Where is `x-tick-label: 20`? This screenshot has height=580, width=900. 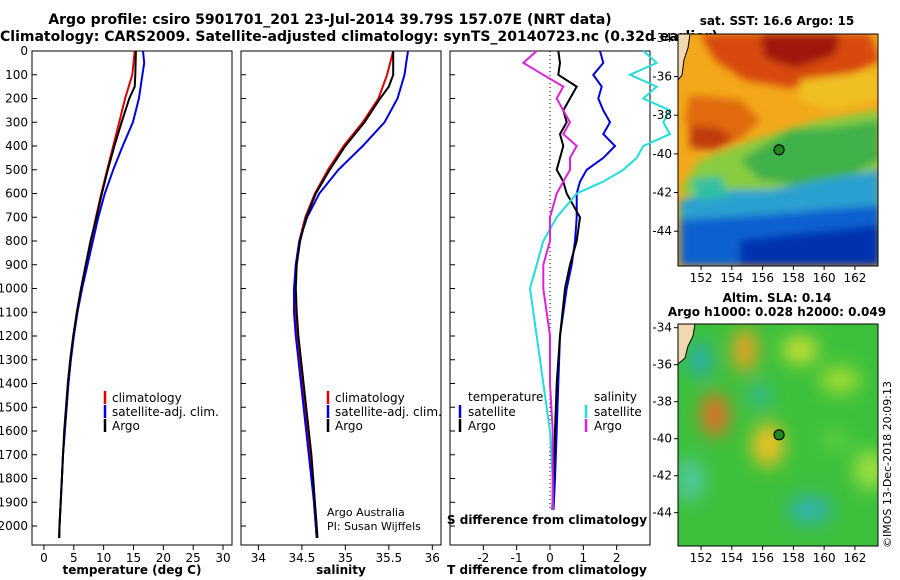
x-tick-label: 20 is located at coordinates (163, 558).